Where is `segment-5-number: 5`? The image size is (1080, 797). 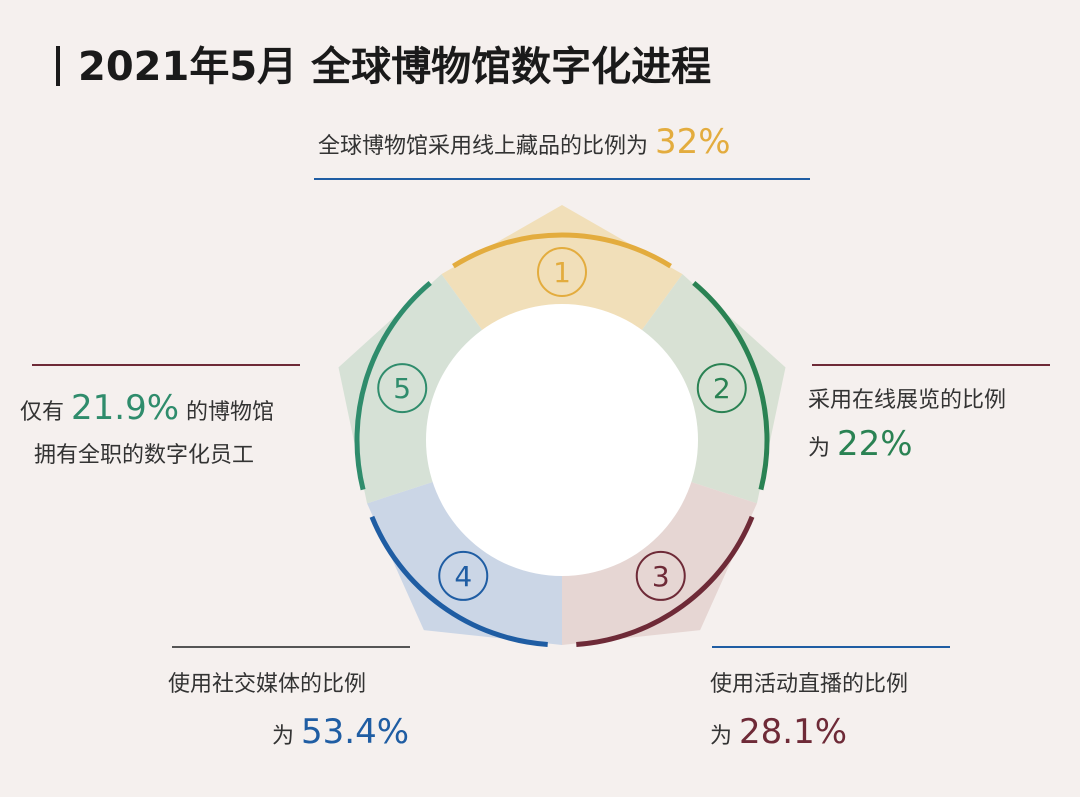
segment-5-number: 5 is located at coordinates (402, 388).